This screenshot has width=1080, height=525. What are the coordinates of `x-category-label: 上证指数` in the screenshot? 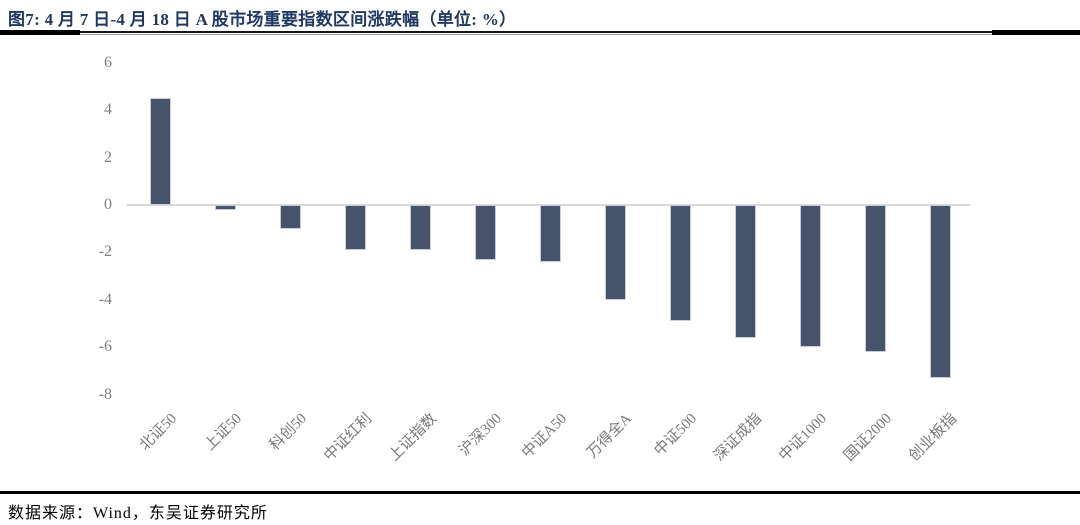 It's located at (413, 437).